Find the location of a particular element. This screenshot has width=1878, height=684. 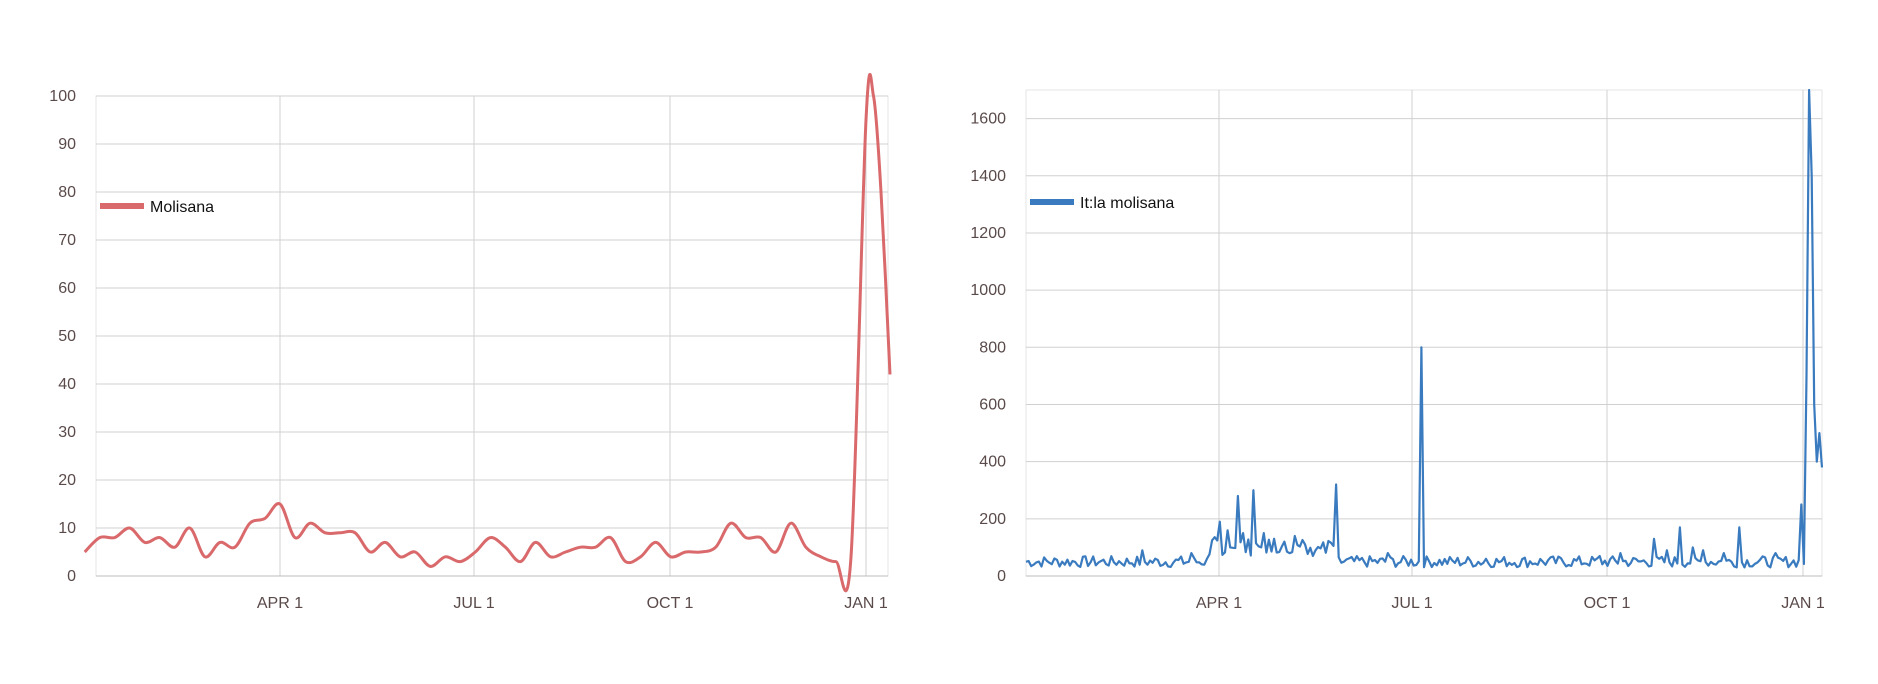

y-tick-label: 60 is located at coordinates (67, 288).